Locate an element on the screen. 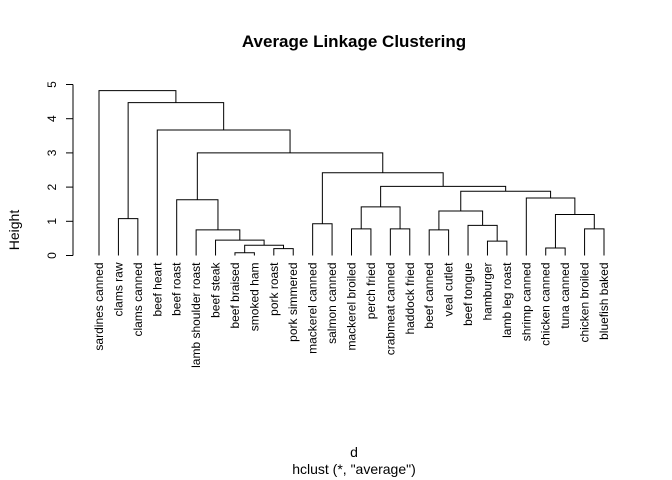  y-tick-label: 5 is located at coordinates (52, 84).